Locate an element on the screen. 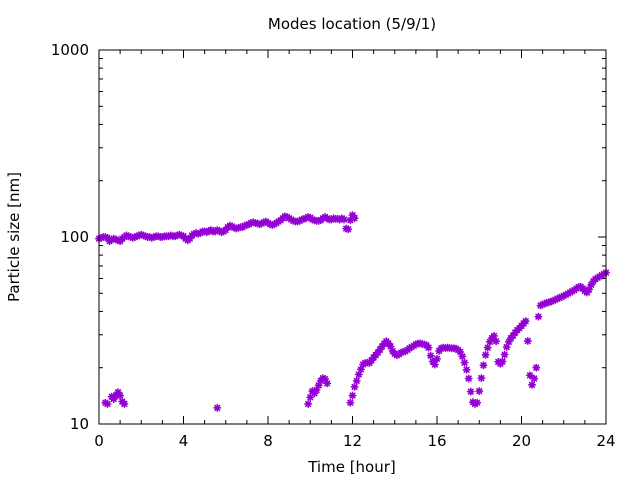 This screenshot has height=480, width=640. x-tick-label: 4 is located at coordinates (184, 441).